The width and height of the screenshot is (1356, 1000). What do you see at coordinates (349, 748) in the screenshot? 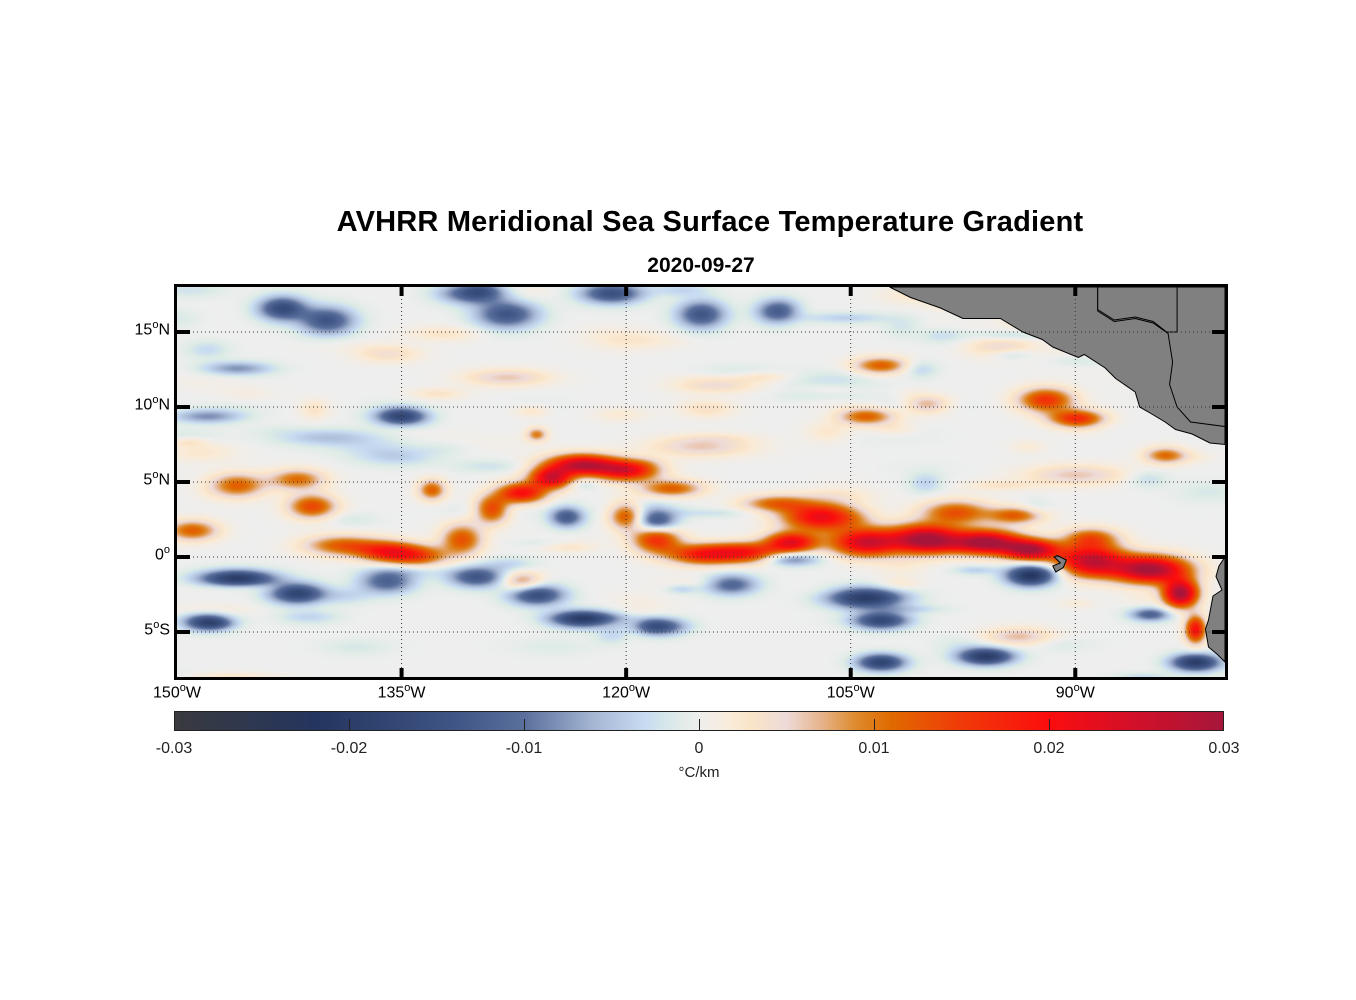
I see `colorbar-tick-label: -0.02` at bounding box center [349, 748].